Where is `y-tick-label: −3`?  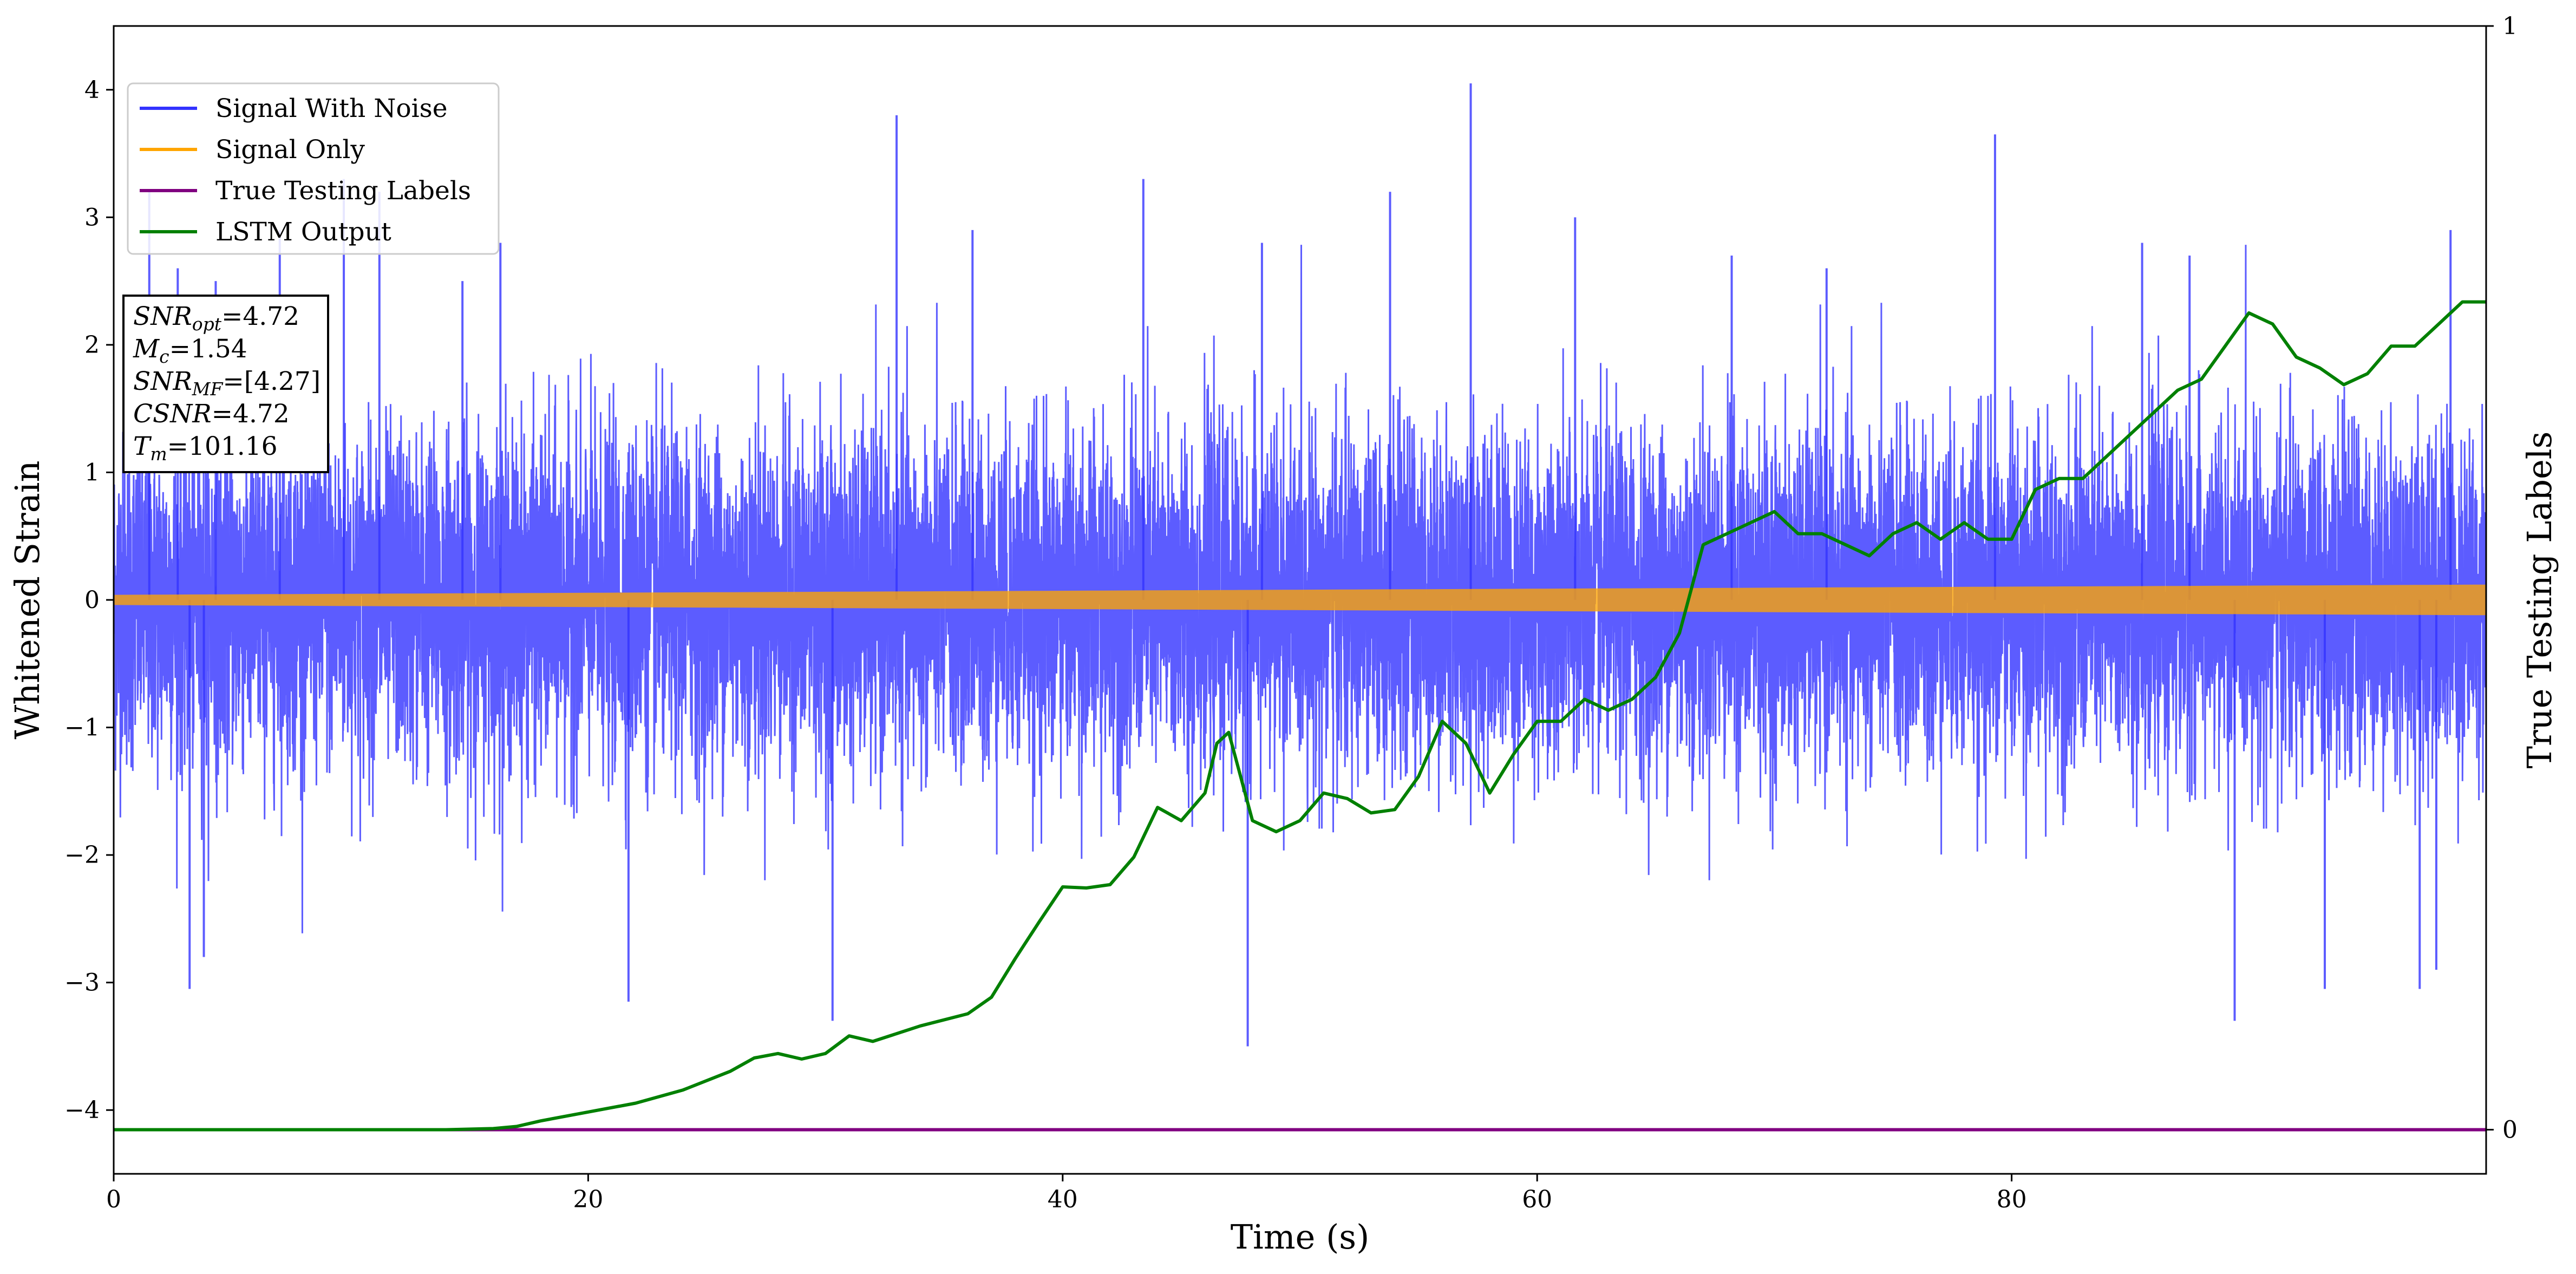
y-tick-label: −3 is located at coordinates (82, 983).